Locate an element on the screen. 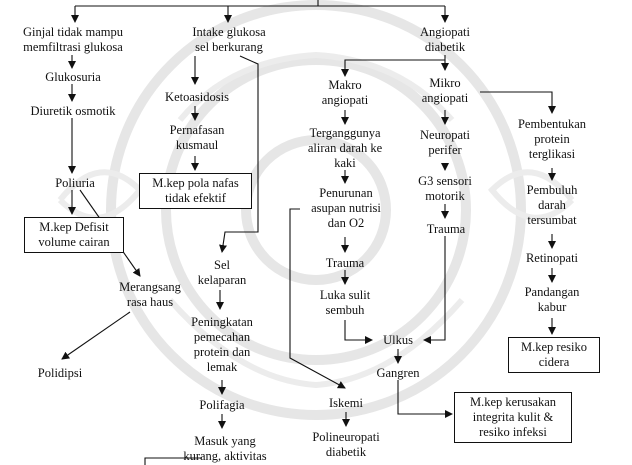 This screenshot has height=465, width=632. node-g3-sensori-motorik: G3 sensori motorik is located at coordinates (445, 188).